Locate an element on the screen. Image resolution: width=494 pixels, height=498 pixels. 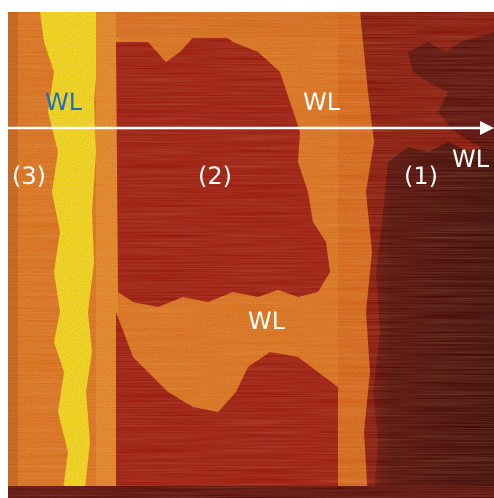
scan-arrow-head is located at coordinates (487, 128).